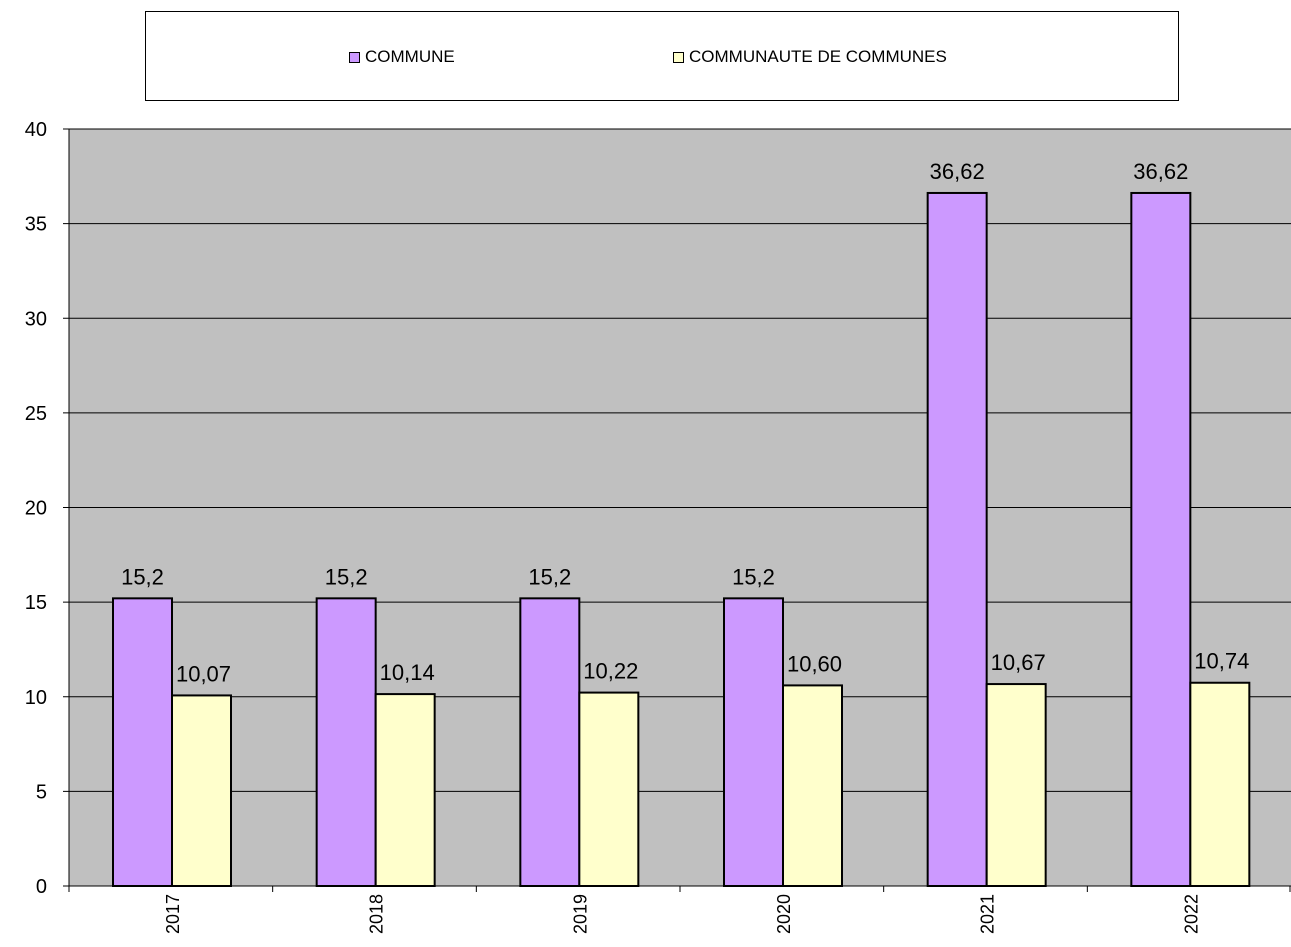 The width and height of the screenshot is (1291, 947). I want to click on bar-communaute-2022, so click(1220, 784).